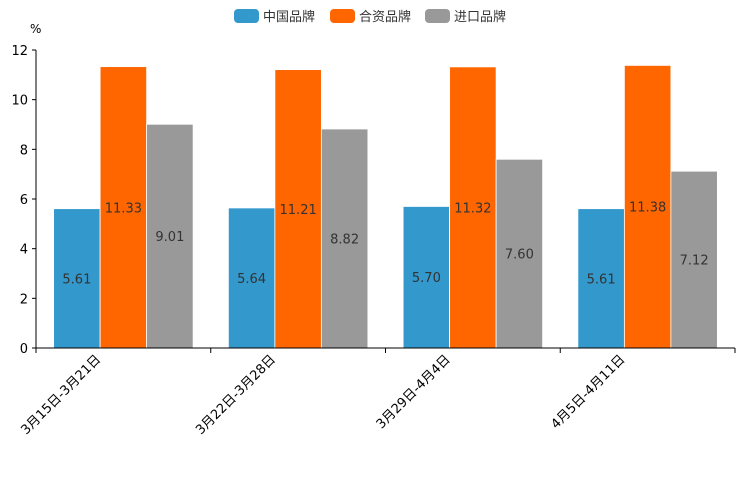  I want to click on y-axis-unit: %, so click(35, 29).